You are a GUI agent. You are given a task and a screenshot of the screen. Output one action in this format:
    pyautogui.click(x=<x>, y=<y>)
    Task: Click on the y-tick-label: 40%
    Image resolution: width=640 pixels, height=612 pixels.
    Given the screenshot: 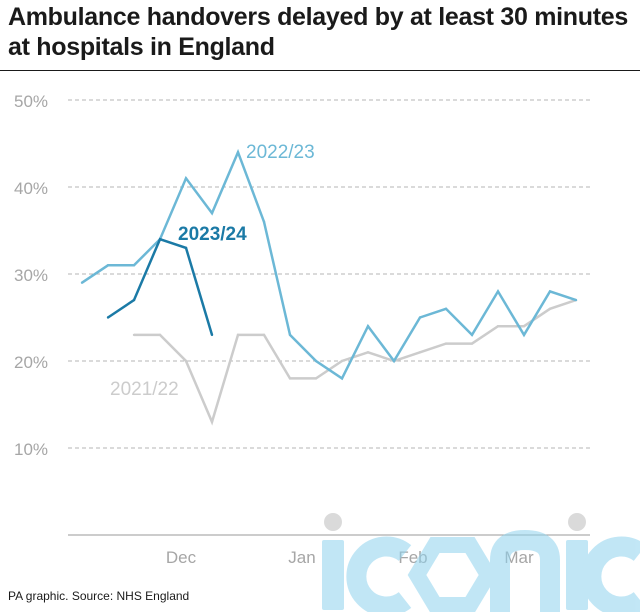 What is the action you would take?
    pyautogui.click(x=31, y=188)
    